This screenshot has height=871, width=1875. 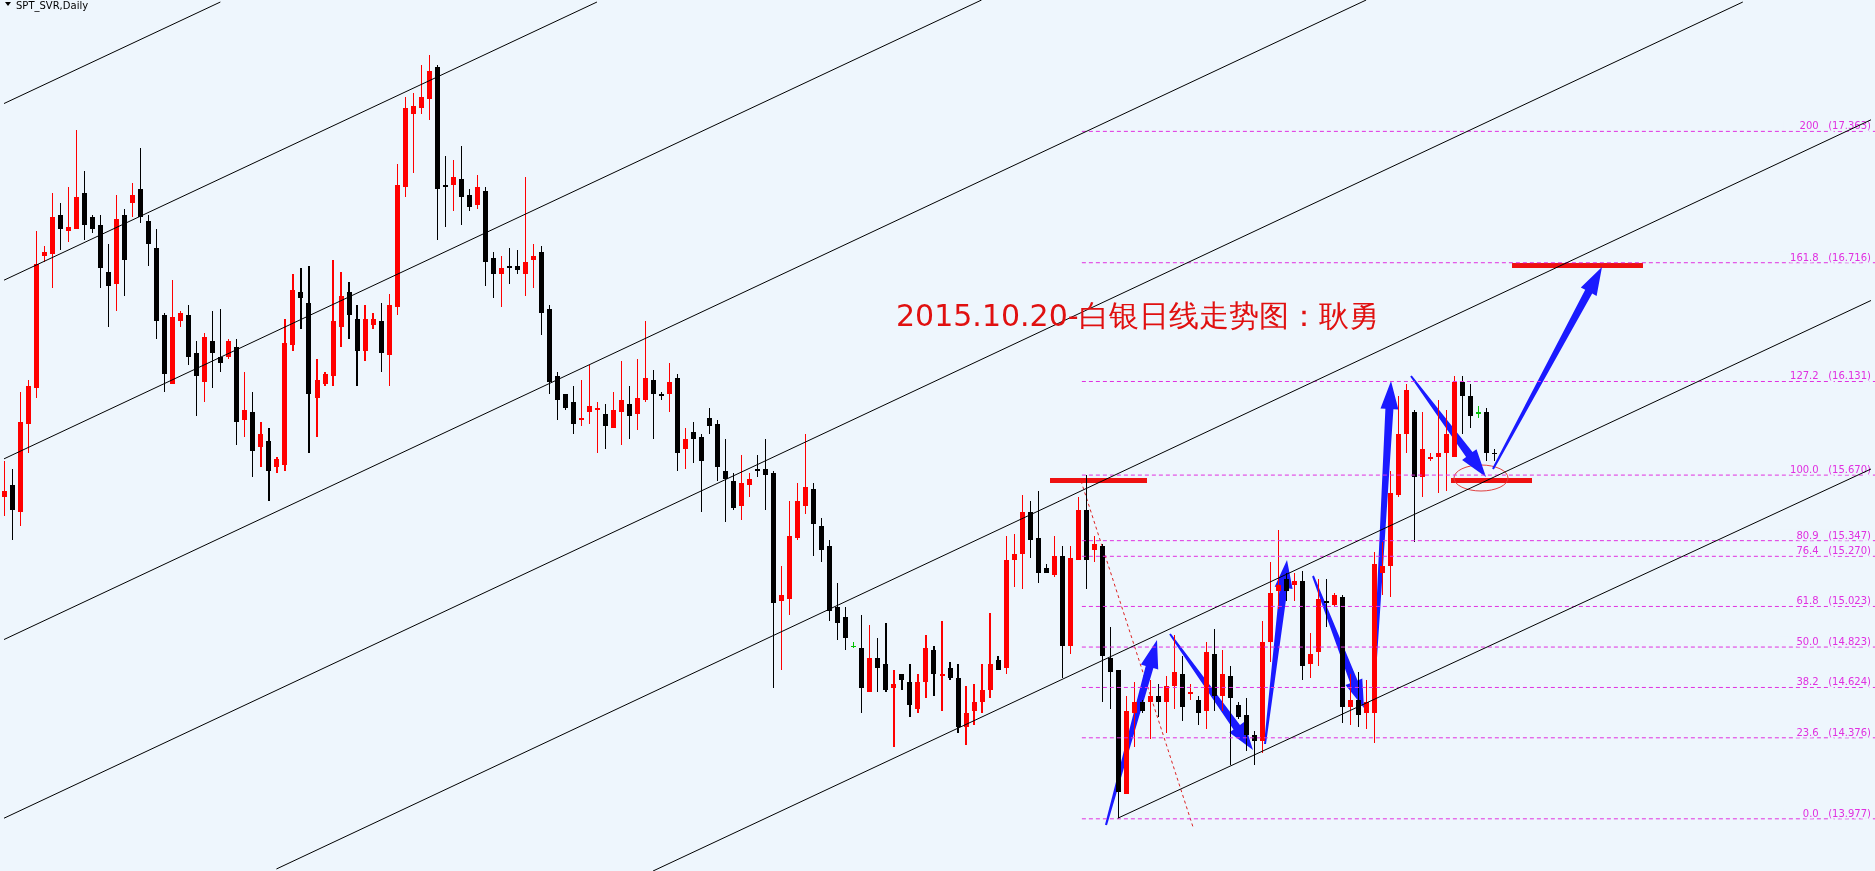 What do you see at coordinates (1137, 316) in the screenshot?
I see `text: 2015.10.20-白银日线走势图：耿勇` at bounding box center [1137, 316].